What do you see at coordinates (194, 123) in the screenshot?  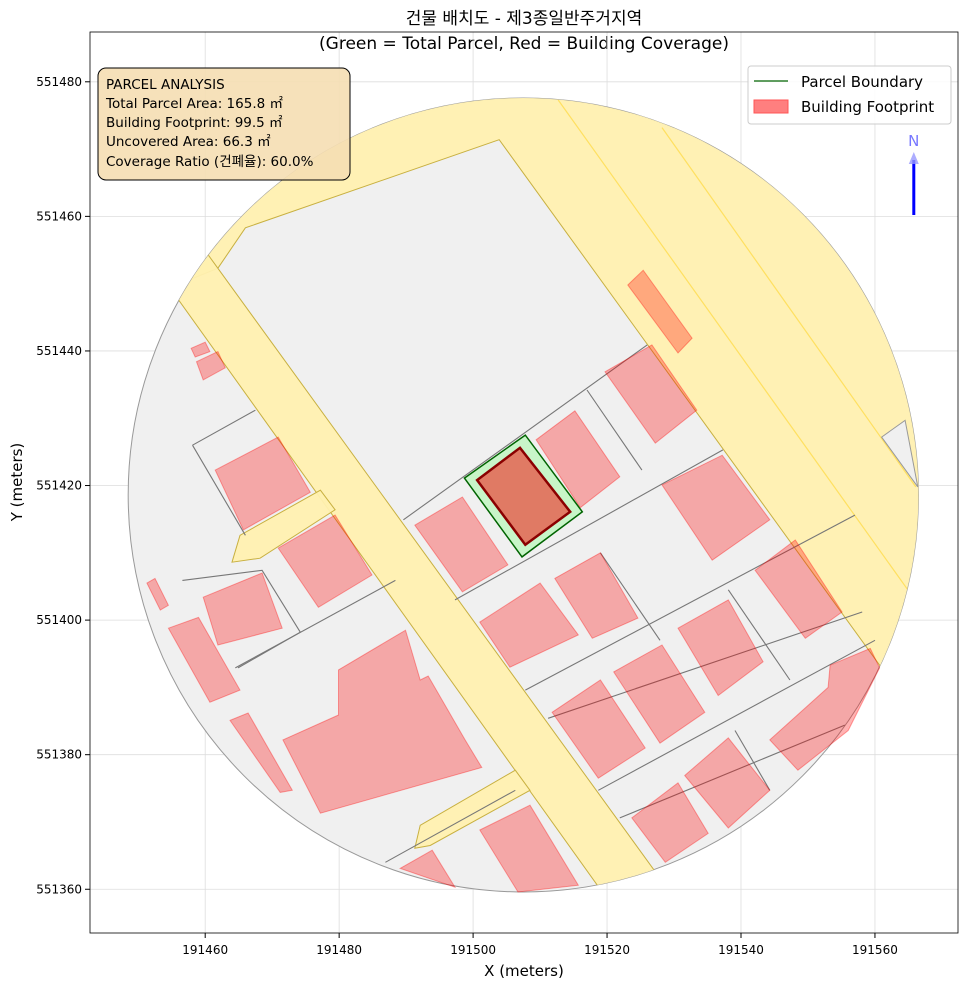 I see `analysis-building-footprint: Building Footprint: 99.5 ㎡` at bounding box center [194, 123].